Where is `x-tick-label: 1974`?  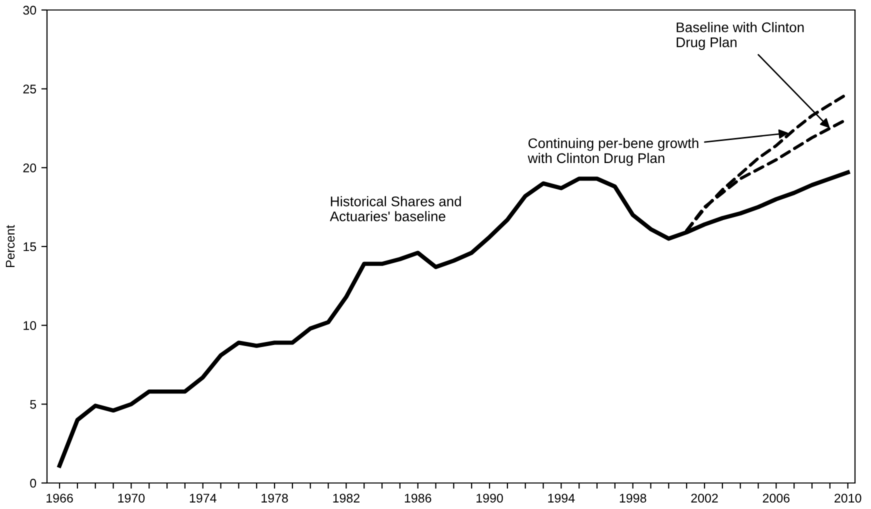
x-tick-label: 1974 is located at coordinates (203, 498).